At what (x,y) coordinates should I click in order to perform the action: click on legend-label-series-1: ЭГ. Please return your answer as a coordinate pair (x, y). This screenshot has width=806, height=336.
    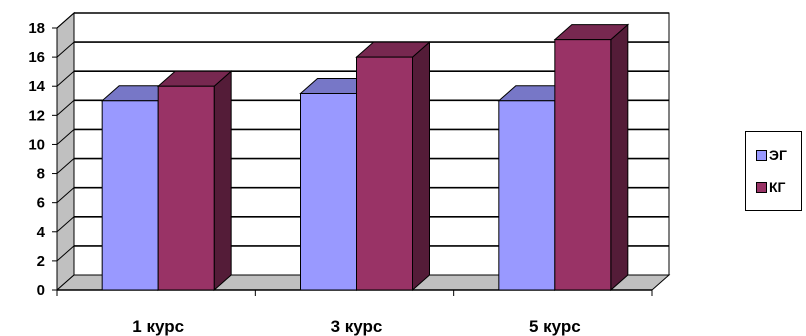
    Looking at the image, I should click on (778, 155).